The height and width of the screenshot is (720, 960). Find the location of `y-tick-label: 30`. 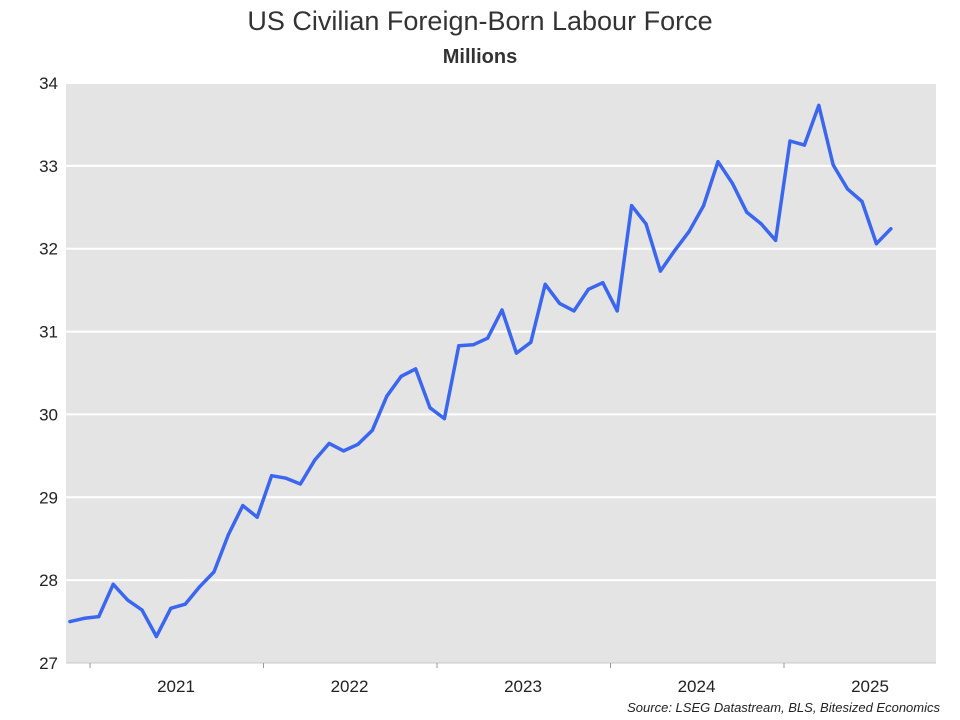

y-tick-label: 30 is located at coordinates (48, 414).